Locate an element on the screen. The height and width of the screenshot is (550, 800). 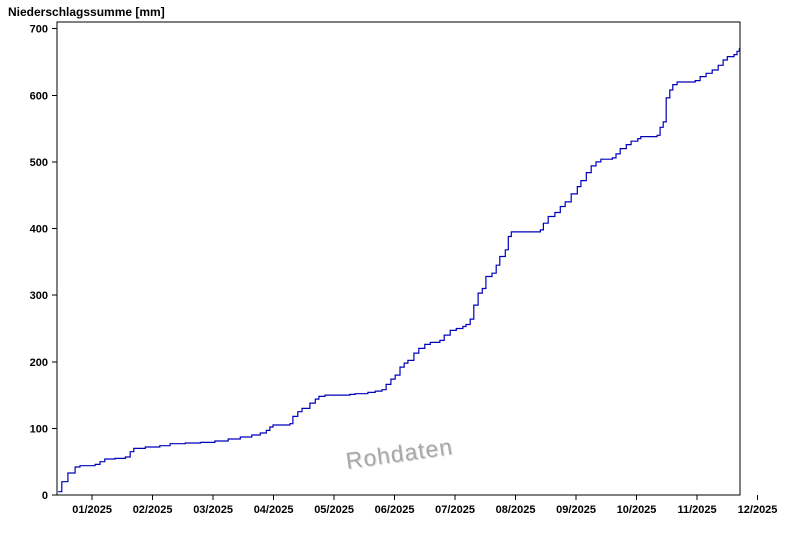
svg-text: 500 is located at coordinates (39, 163).